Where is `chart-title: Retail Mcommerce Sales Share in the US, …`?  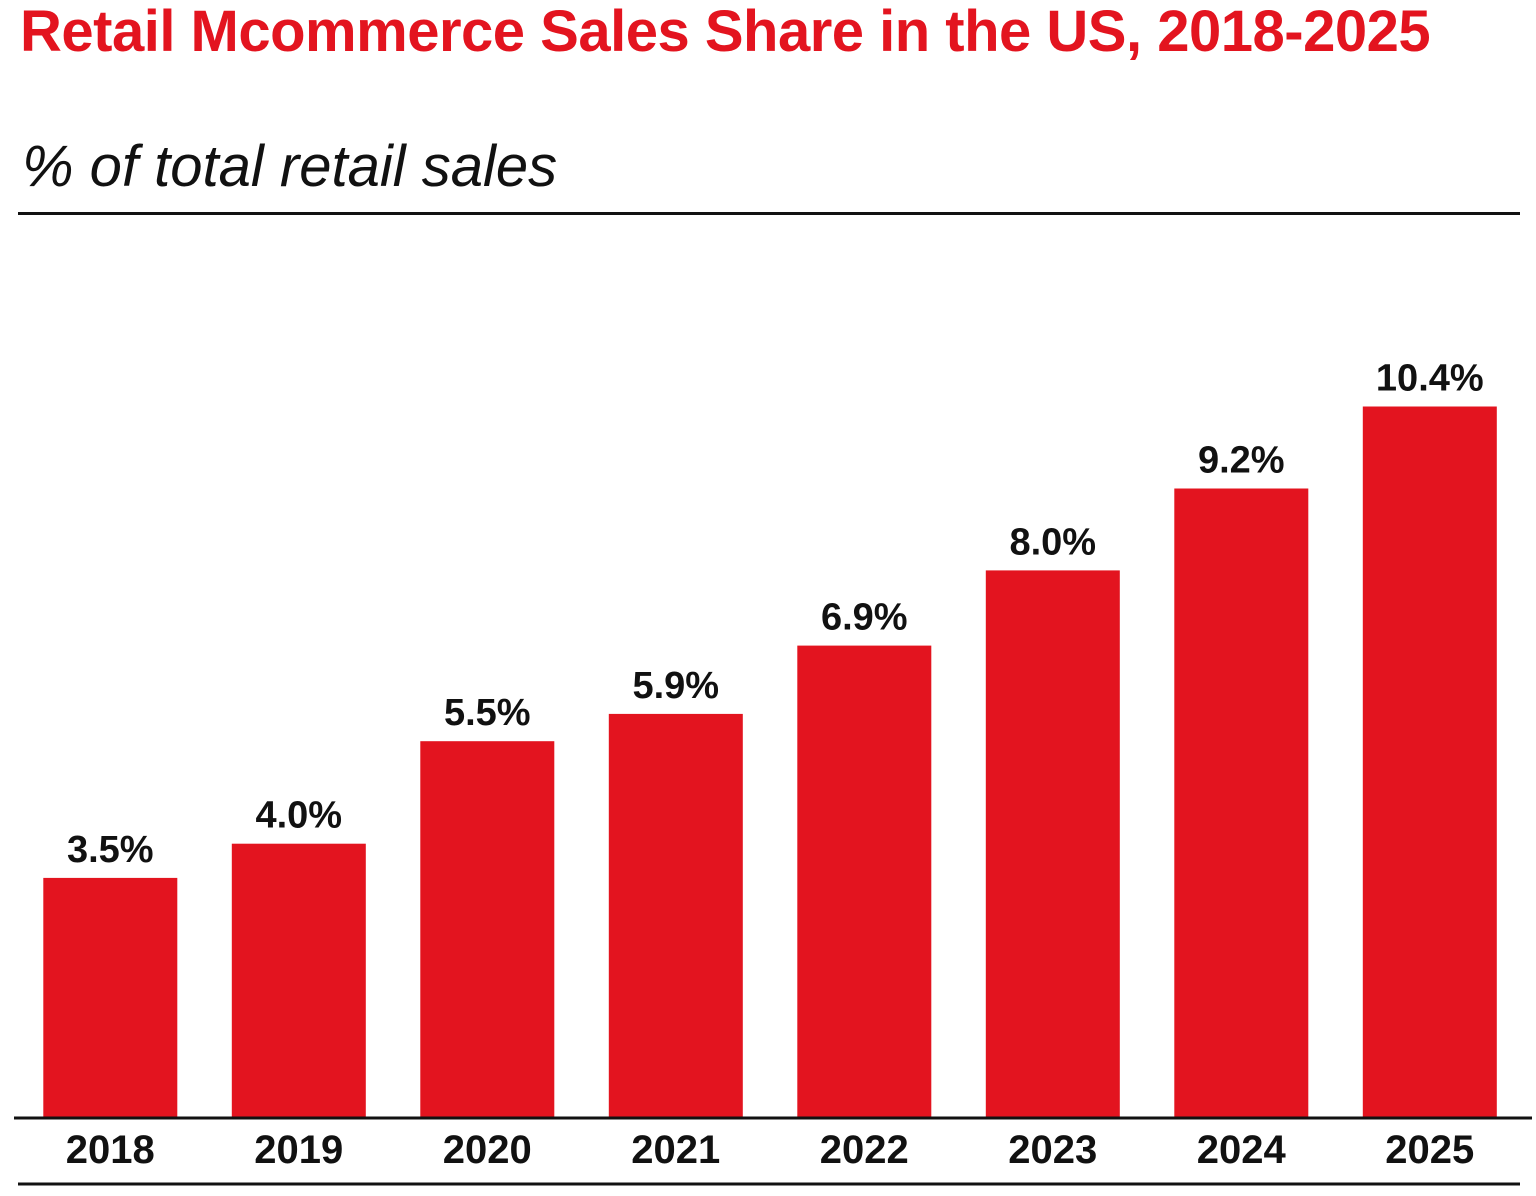
chart-title: Retail Mcommerce Sales Share in the US, … is located at coordinates (725, 32).